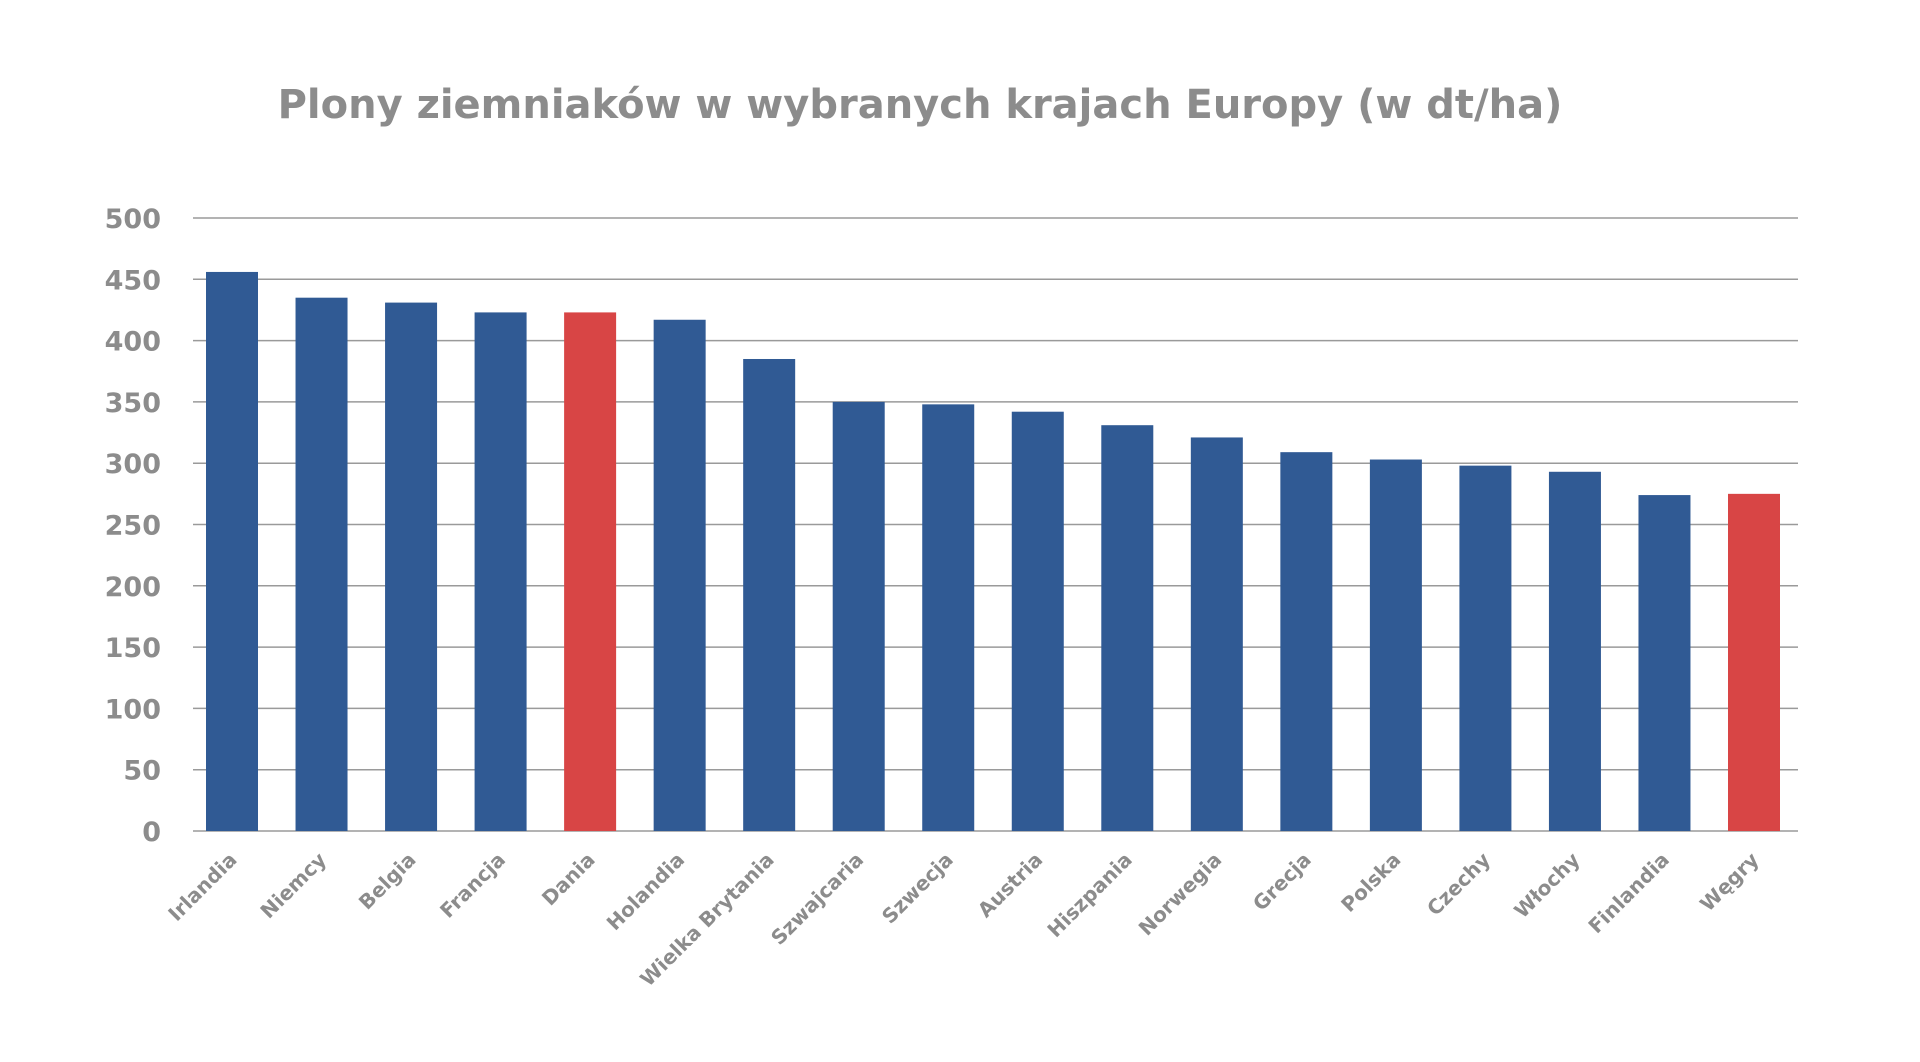  Describe the element at coordinates (1729, 882) in the screenshot. I see `x-tick-label: Węgry` at that location.